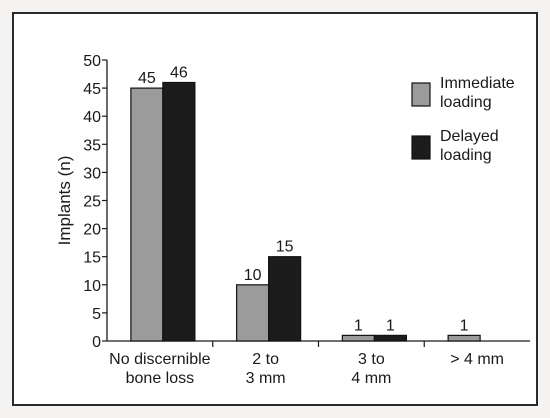 This screenshot has height=418, width=550. I want to click on y-tick-label: 50, so click(92, 61).